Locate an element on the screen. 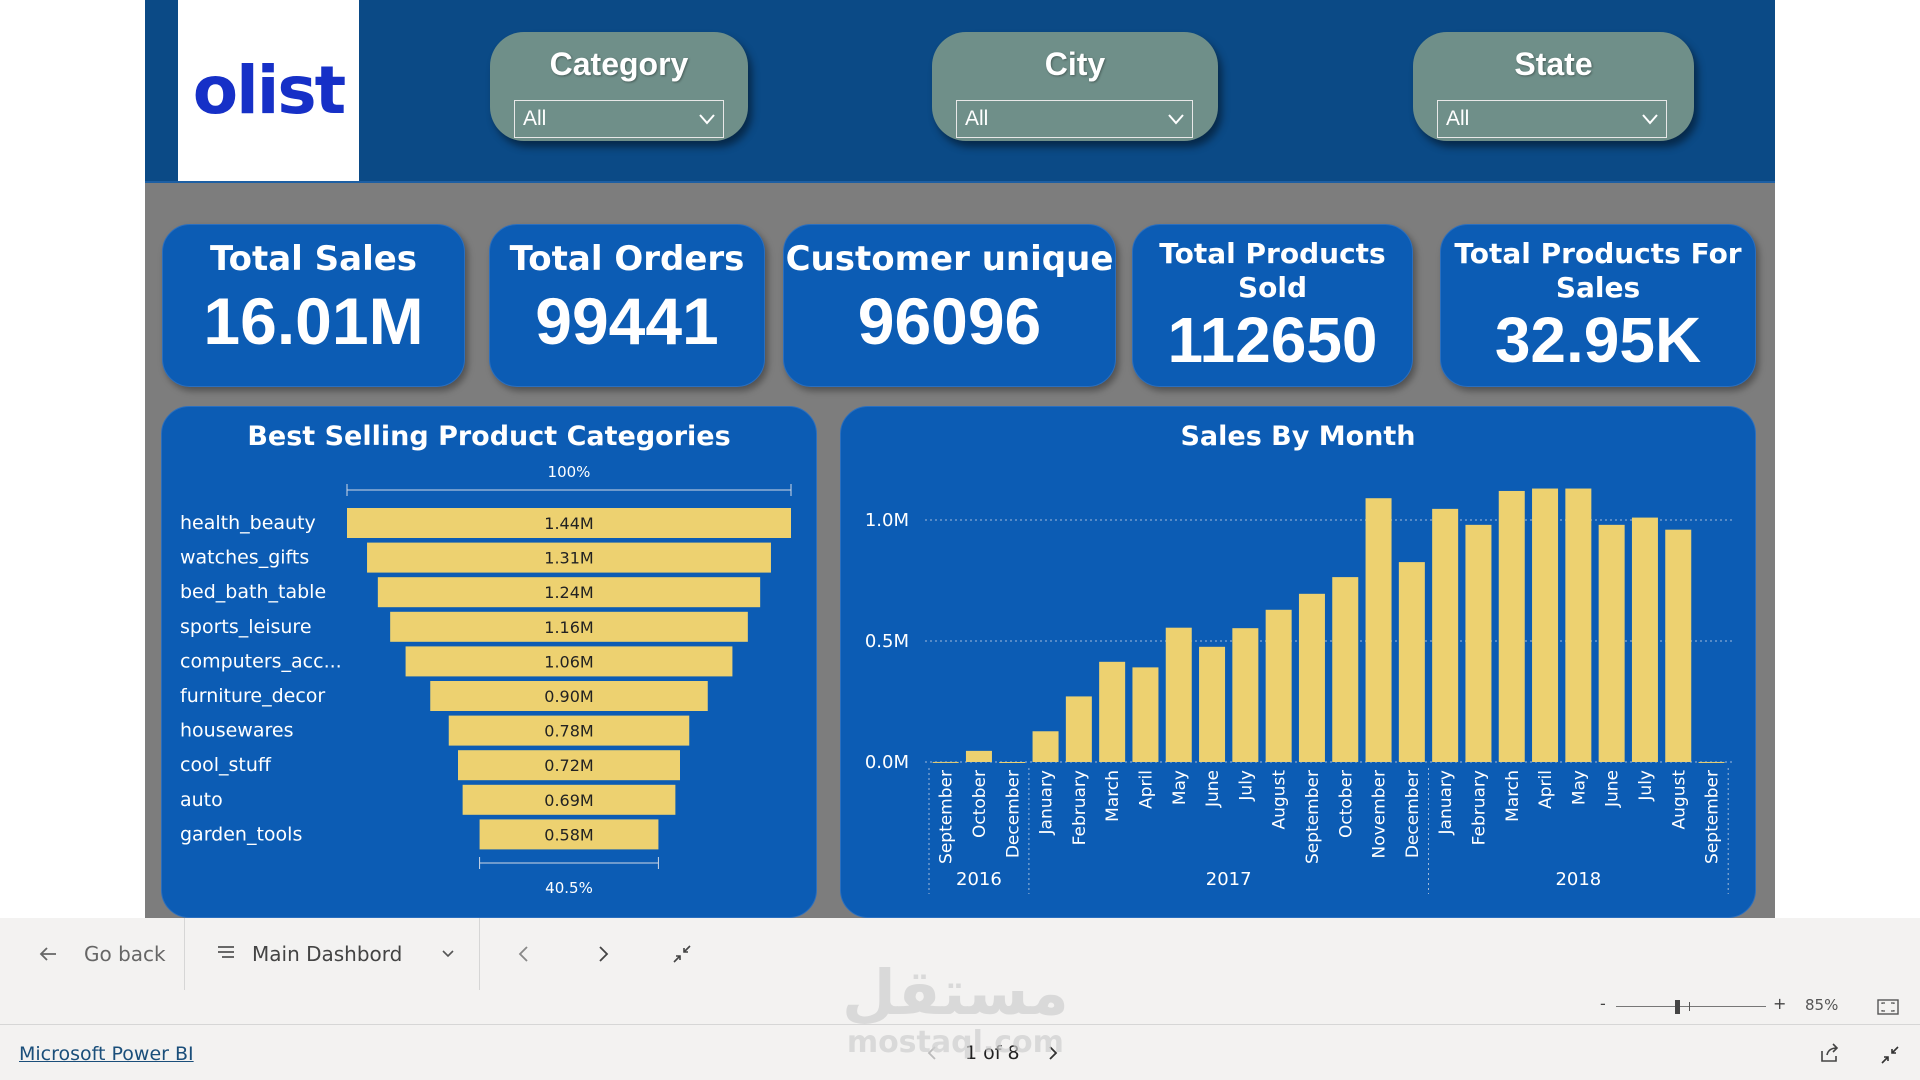 This screenshot has height=1080, width=1920. category-dropdown: All is located at coordinates (619, 119).